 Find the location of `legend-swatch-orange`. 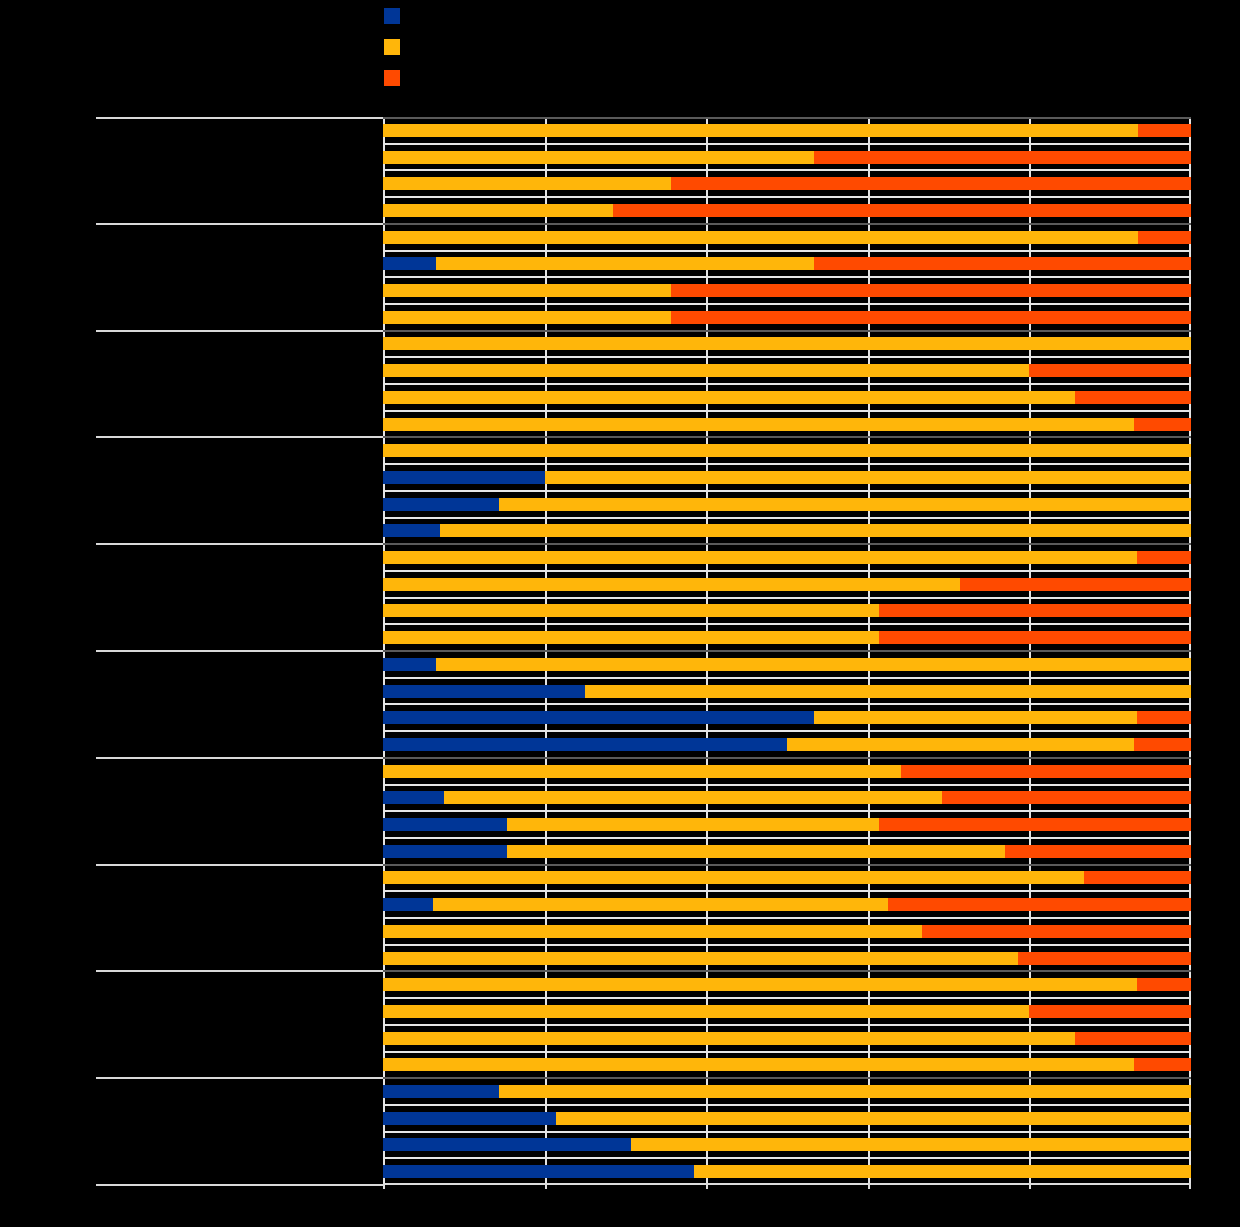

legend-swatch-orange is located at coordinates (392, 78).